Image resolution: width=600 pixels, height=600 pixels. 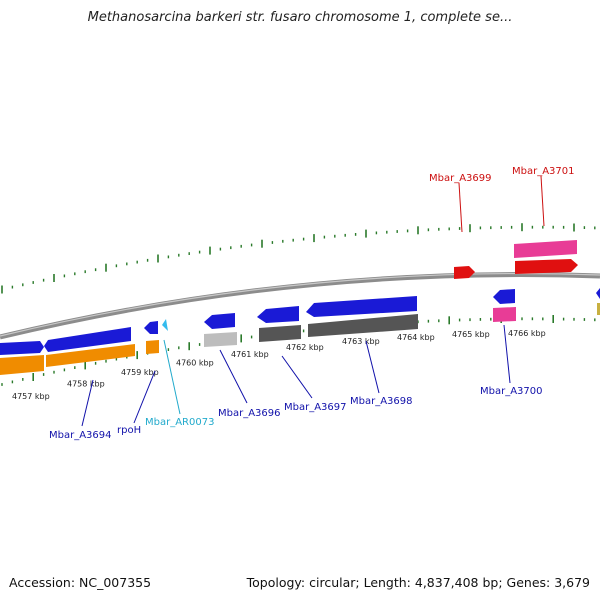 I want to click on axis-tick-label: 4764 kbp, so click(x=416, y=337).